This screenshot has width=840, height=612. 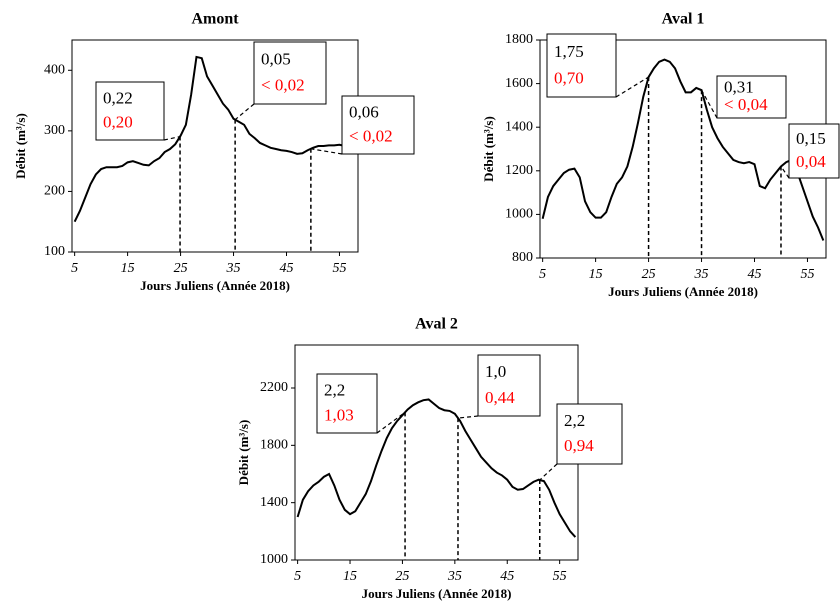 I want to click on annotation-label: 1,0, so click(x=495, y=371).